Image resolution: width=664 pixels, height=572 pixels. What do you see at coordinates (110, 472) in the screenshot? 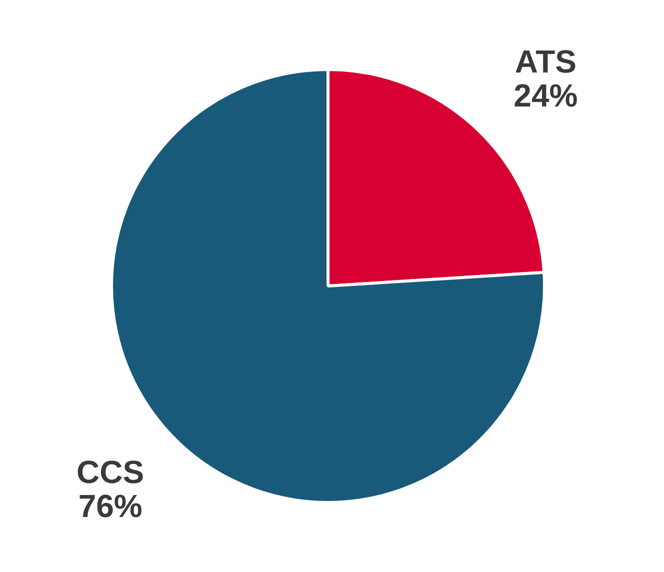
I see `slice-label: CCS` at bounding box center [110, 472].